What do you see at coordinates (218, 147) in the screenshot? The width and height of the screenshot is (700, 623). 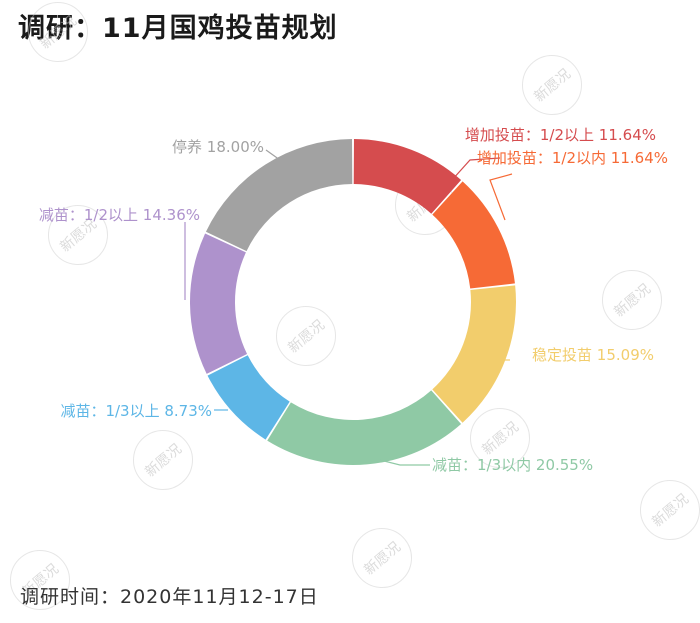 I see `slice-label: 停养 18.00%` at bounding box center [218, 147].